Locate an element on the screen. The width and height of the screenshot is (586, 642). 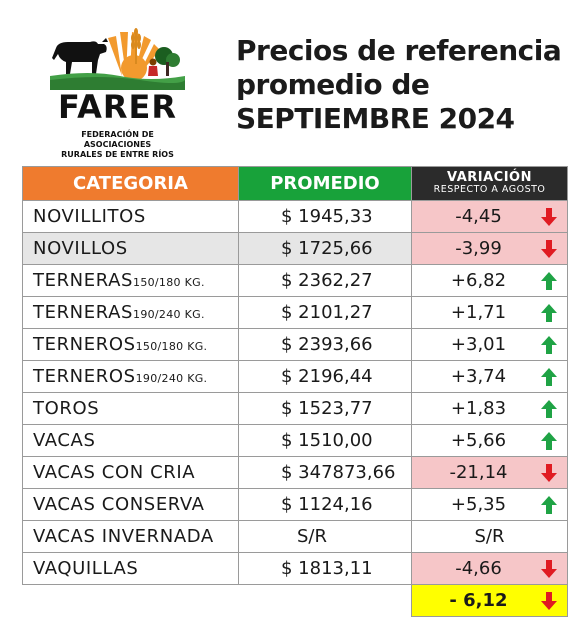
row-price: $ 2362,27 is located at coordinates (325, 280).